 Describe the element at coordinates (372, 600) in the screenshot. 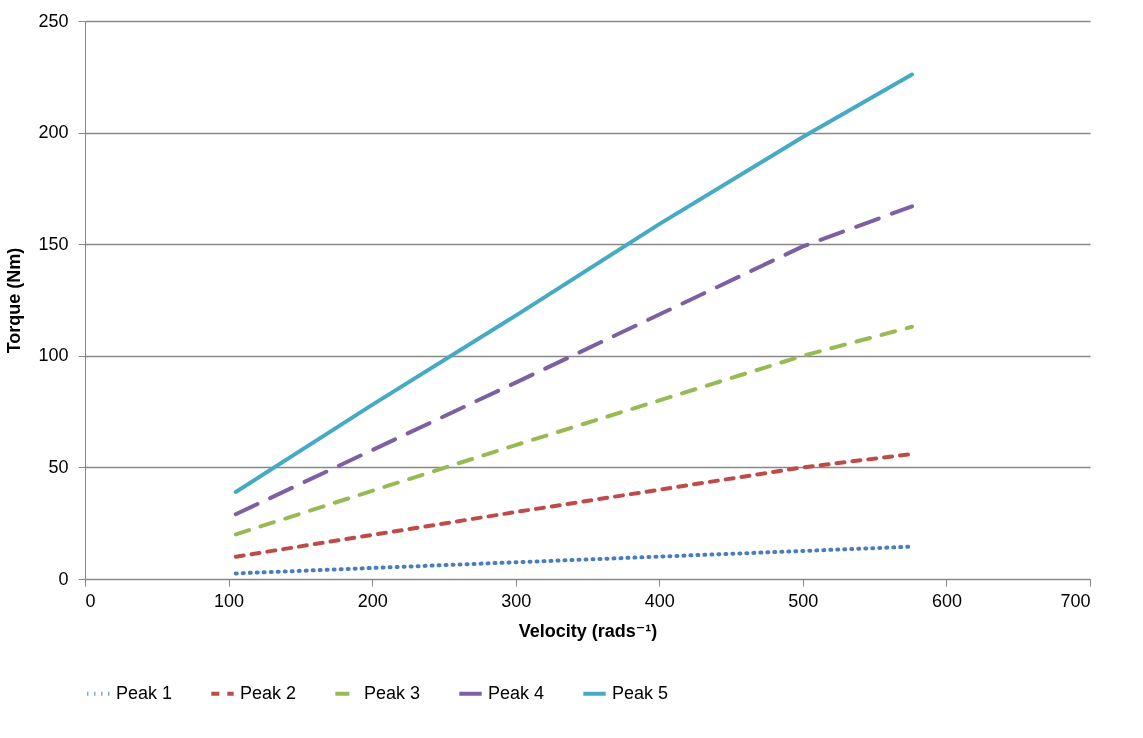

I see `x-tick-label: 200` at that location.